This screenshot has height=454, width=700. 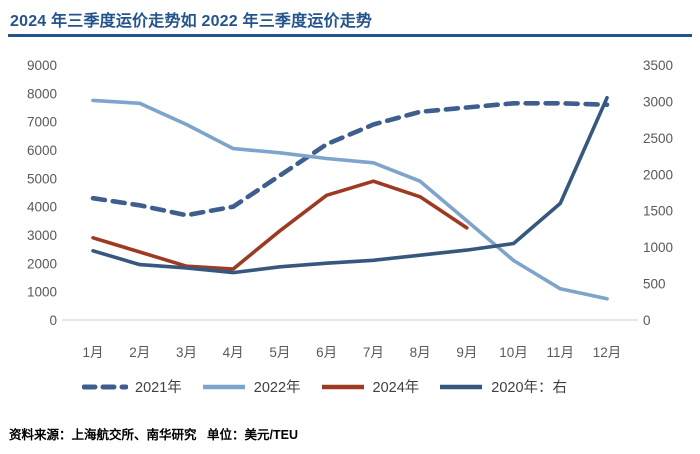 I want to click on right-axis-tick-label: 2500, so click(x=658, y=138).